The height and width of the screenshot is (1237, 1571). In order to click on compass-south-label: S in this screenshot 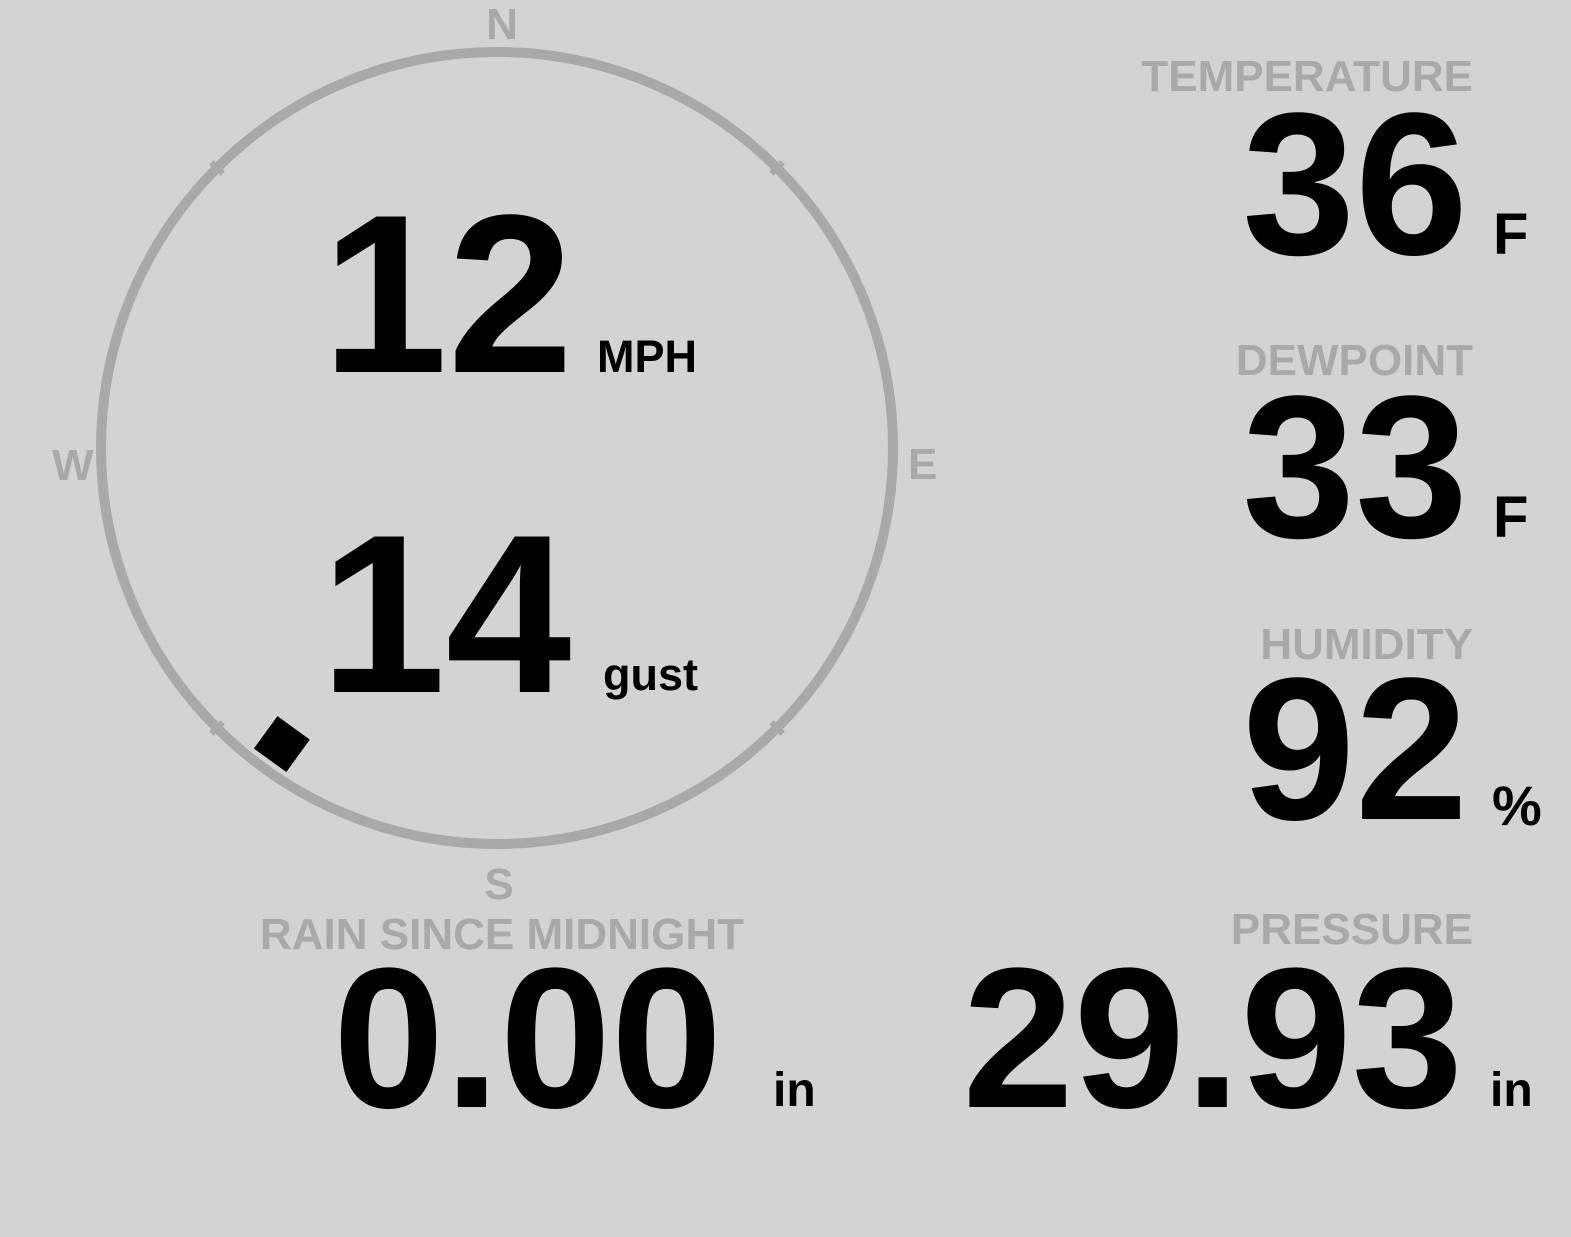, I will do `click(499, 884)`.